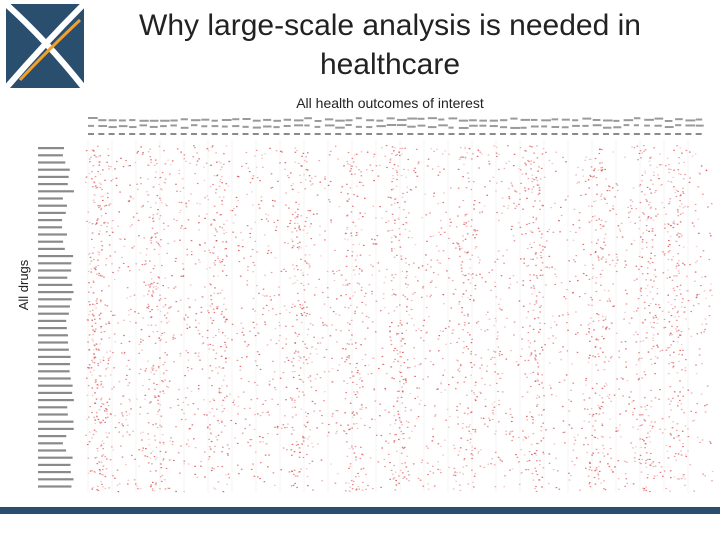 This screenshot has width=720, height=540. What do you see at coordinates (360, 510) in the screenshot?
I see `footer-bar` at bounding box center [360, 510].